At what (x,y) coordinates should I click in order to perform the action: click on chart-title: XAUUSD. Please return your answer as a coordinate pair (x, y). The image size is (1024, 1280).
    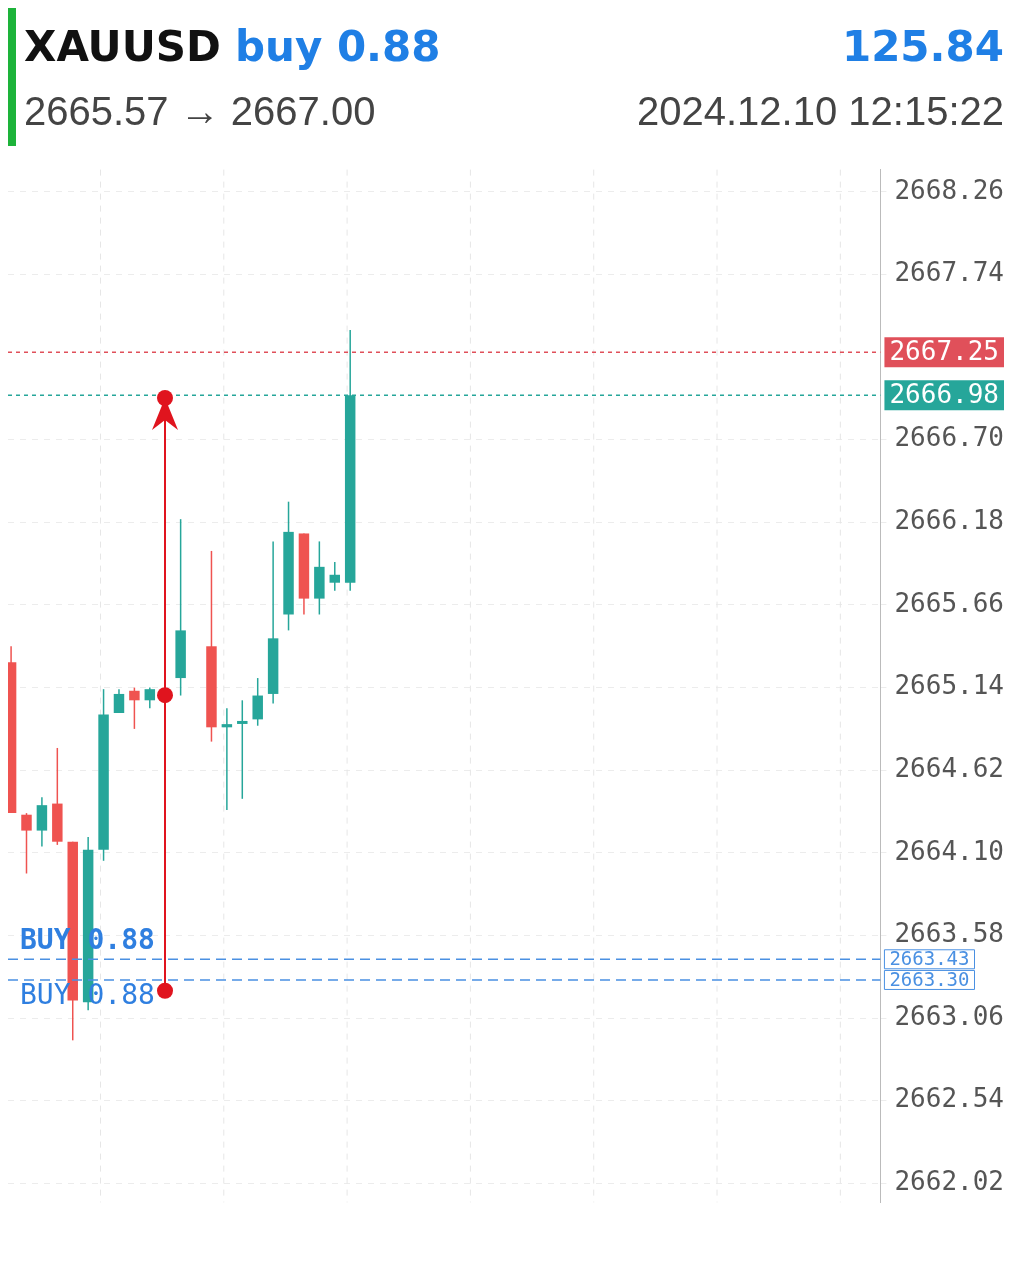
    Looking at the image, I should click on (122, 46).